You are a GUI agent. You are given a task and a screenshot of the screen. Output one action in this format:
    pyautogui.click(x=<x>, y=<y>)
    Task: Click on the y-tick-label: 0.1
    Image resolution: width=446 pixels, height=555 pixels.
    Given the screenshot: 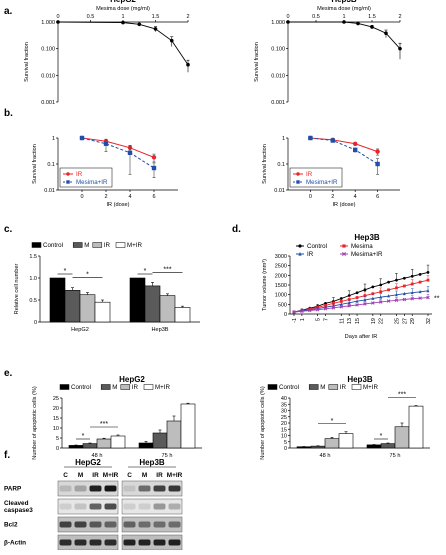 What is the action you would take?
    pyautogui.click(x=281, y=165)
    